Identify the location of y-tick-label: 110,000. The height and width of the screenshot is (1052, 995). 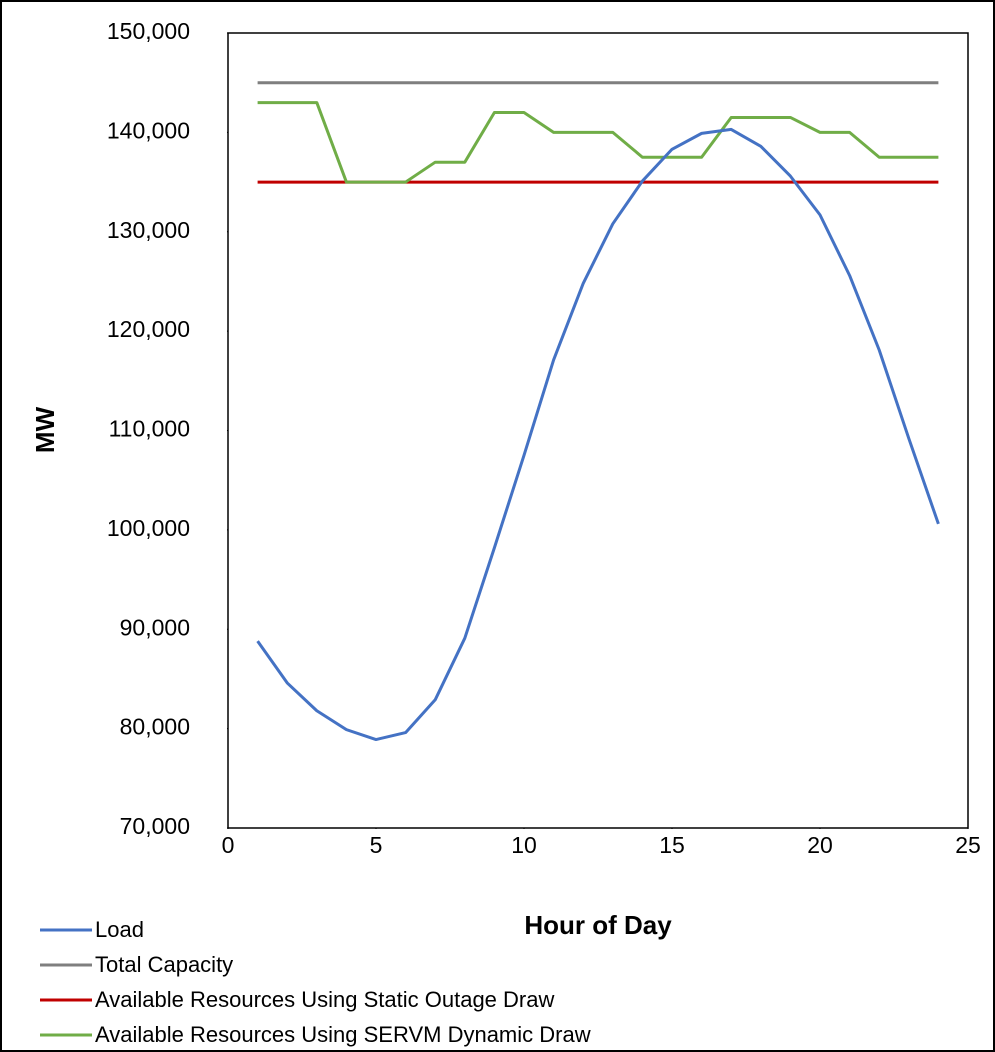
(149, 429).